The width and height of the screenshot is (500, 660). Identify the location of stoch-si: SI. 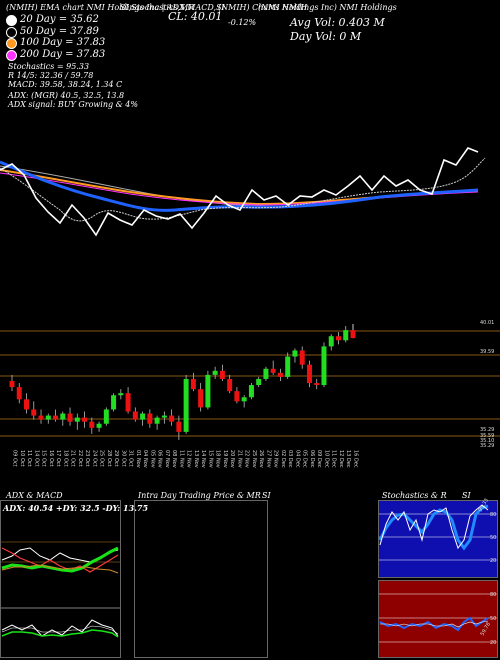
(466, 495).